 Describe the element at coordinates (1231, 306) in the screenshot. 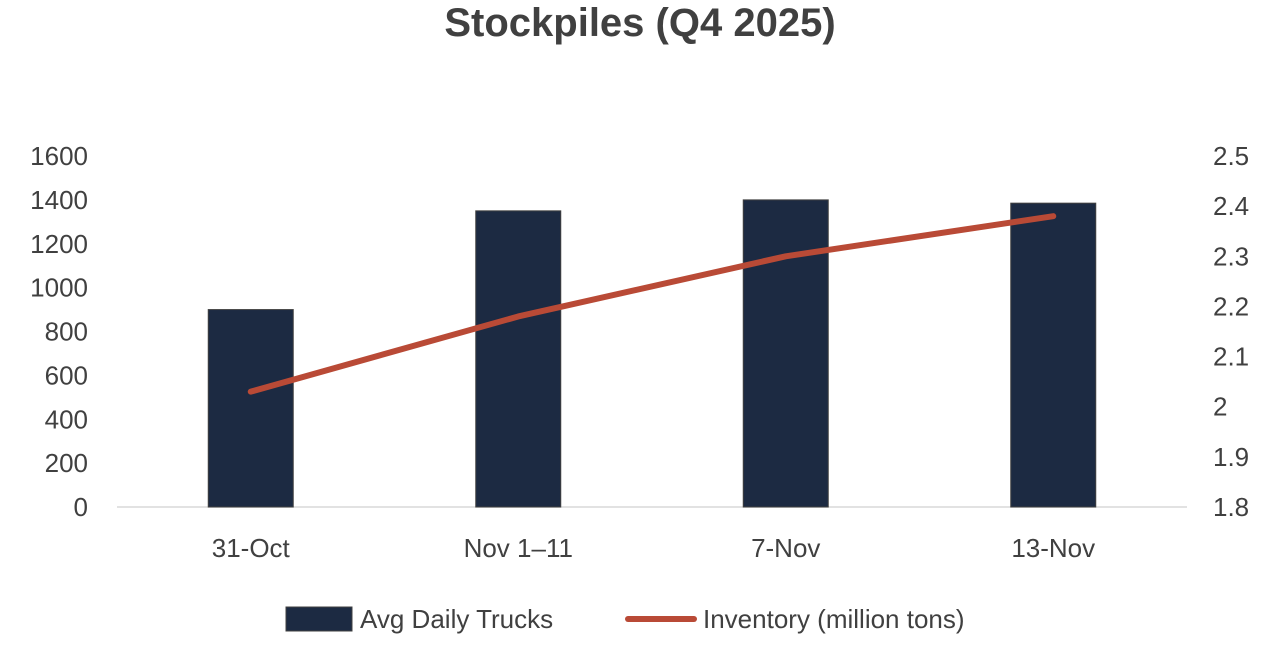

I see `right-tick-label: 2.2` at that location.